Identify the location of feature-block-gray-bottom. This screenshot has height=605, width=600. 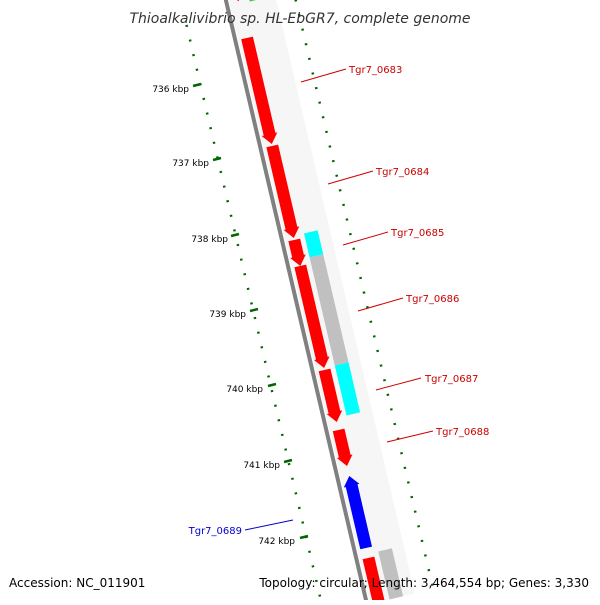
(391, 574).